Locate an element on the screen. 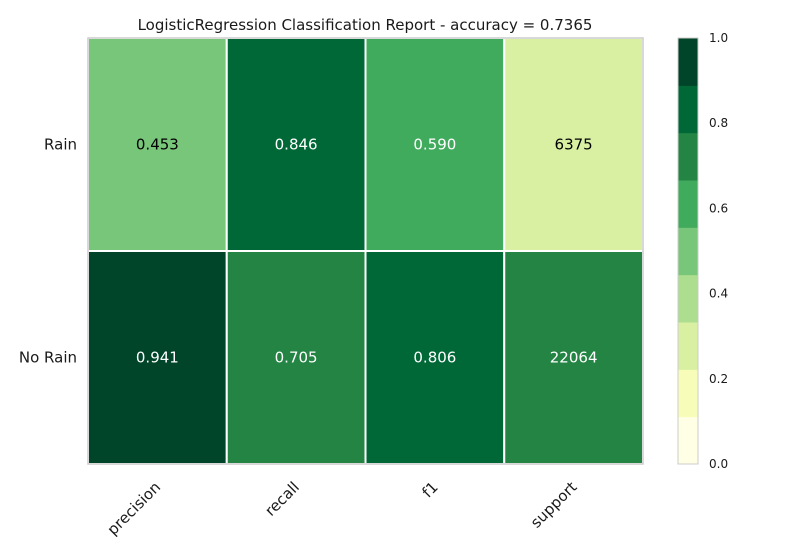  column-labels: precision recall f1 support is located at coordinates (342, 508).